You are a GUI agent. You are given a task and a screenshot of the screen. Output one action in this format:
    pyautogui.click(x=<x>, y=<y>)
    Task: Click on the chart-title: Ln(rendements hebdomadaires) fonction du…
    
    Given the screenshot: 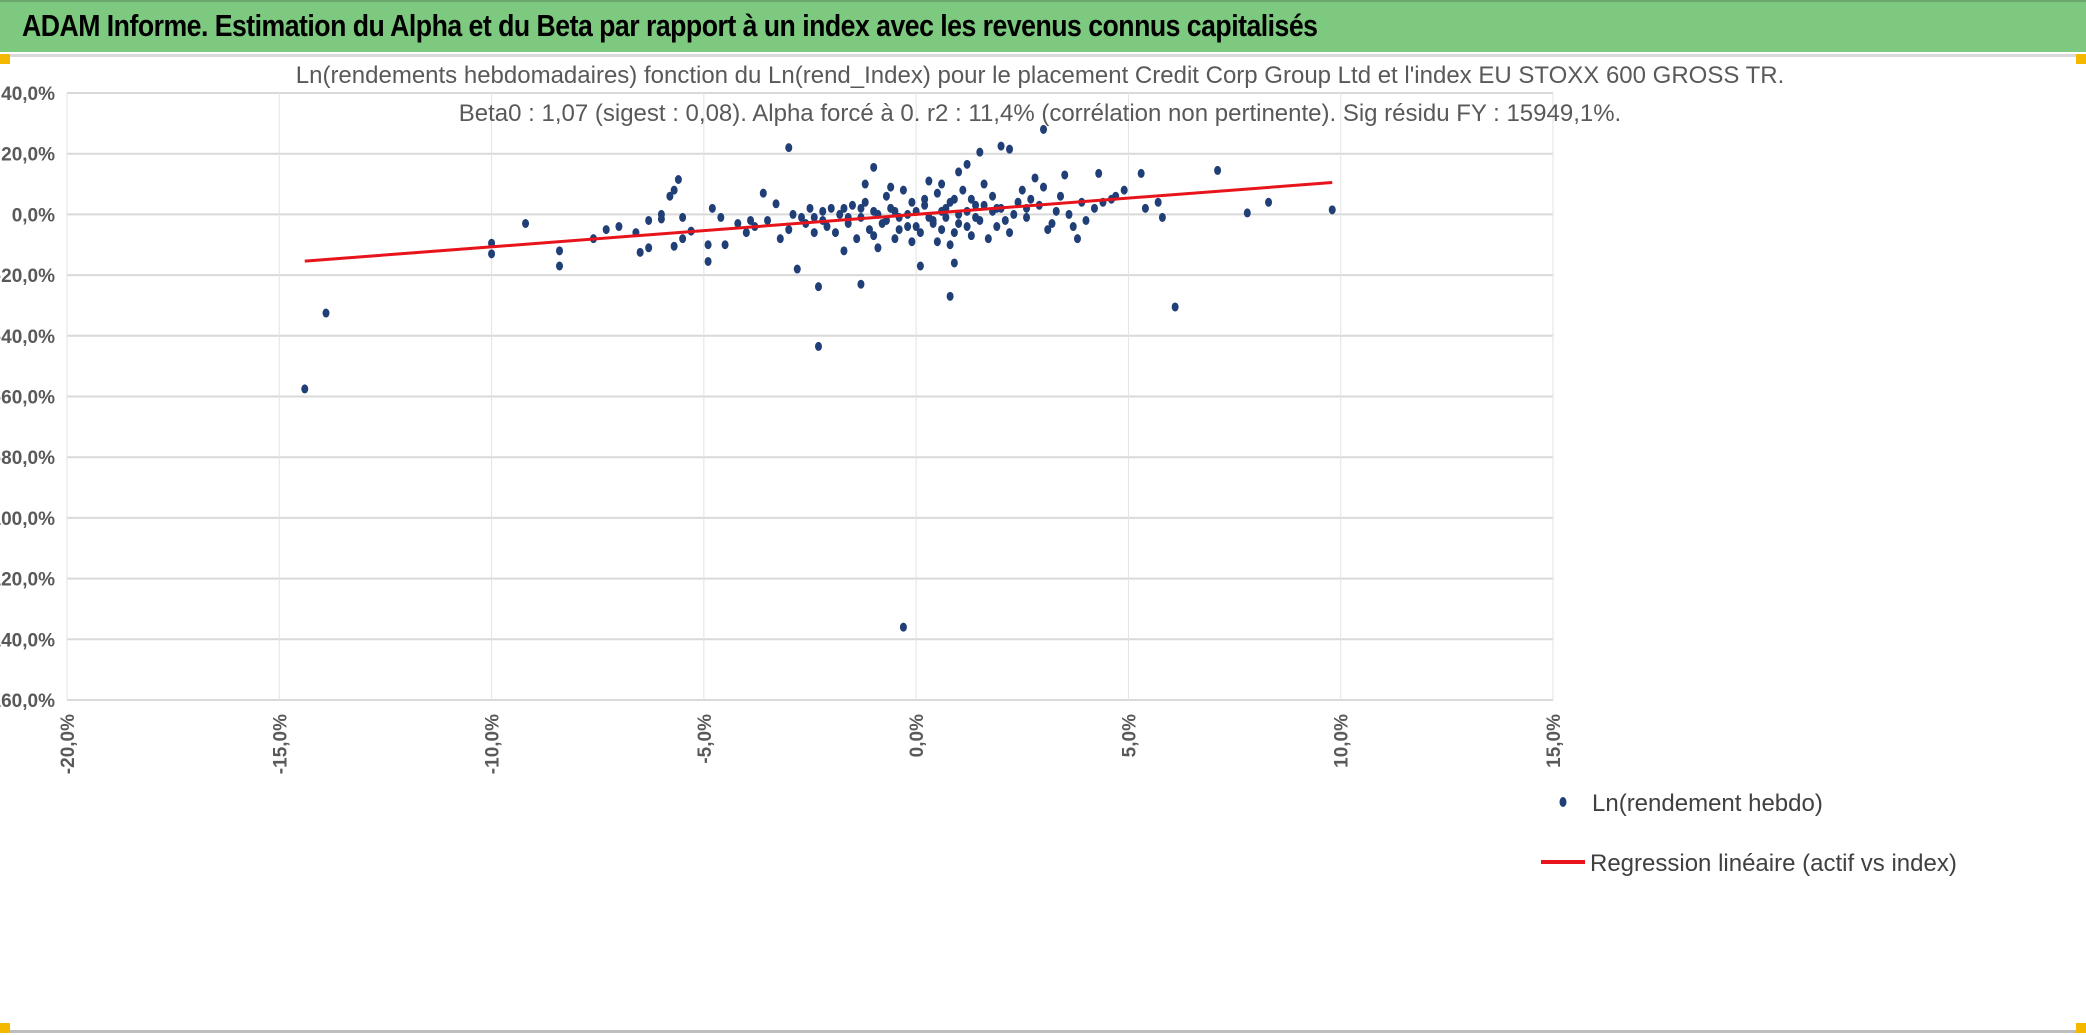 What is the action you would take?
    pyautogui.click(x=1040, y=75)
    